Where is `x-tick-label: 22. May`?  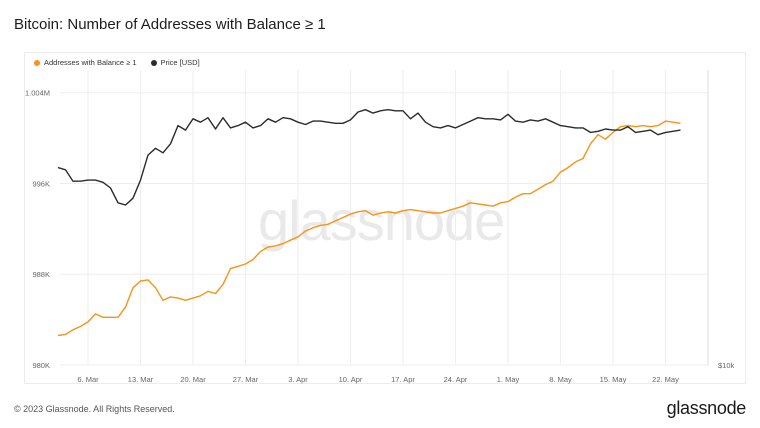 x-tick-label: 22. May is located at coordinates (665, 379).